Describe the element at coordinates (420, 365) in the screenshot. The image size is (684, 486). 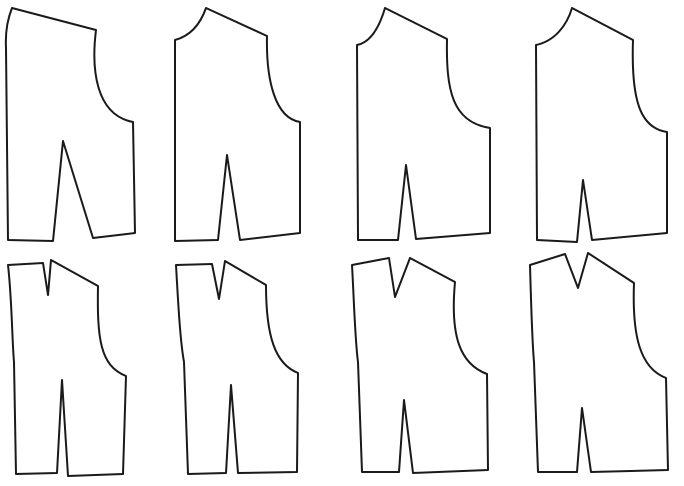
I see `pattern-piece-r2-c3` at that location.